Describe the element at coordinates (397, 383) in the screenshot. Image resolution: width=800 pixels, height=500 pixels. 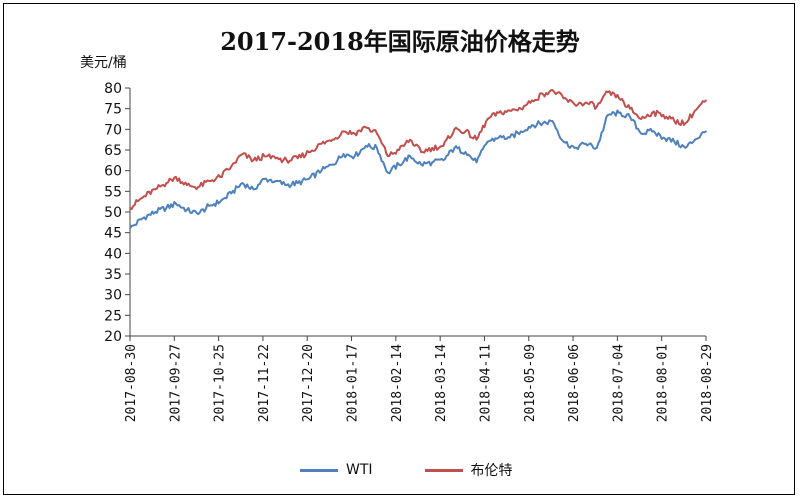
I see `x-tick-label-2018-02-14: 2018-02-14` at that location.